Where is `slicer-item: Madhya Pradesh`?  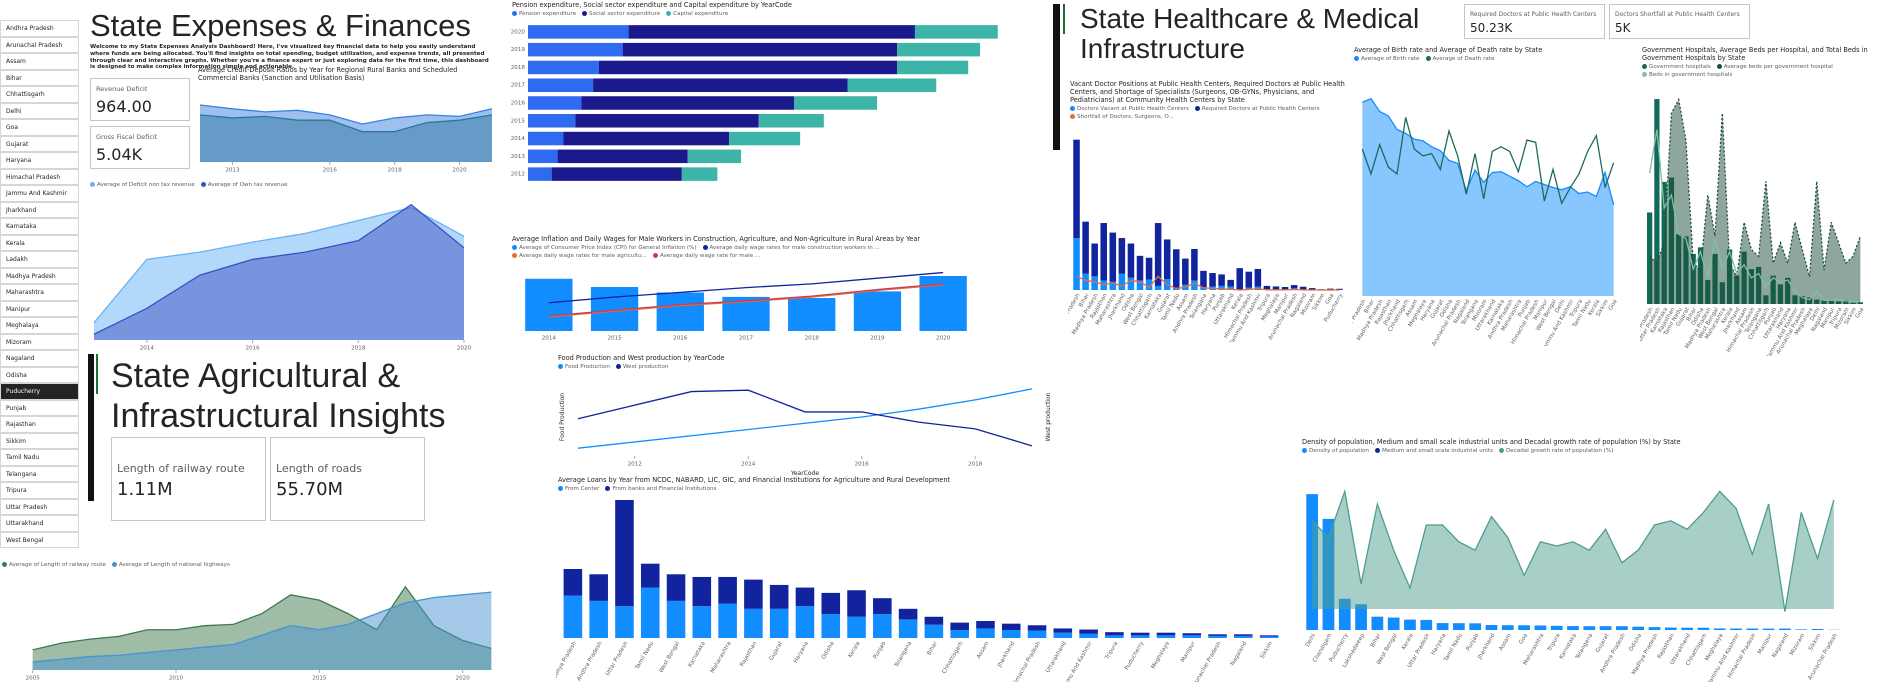 slicer-item: Madhya Pradesh is located at coordinates (39, 275).